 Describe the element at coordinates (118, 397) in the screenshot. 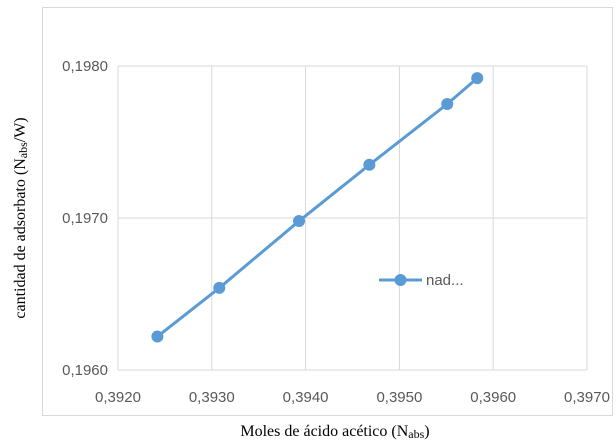

I see `x-tick-label: 0,3920` at that location.